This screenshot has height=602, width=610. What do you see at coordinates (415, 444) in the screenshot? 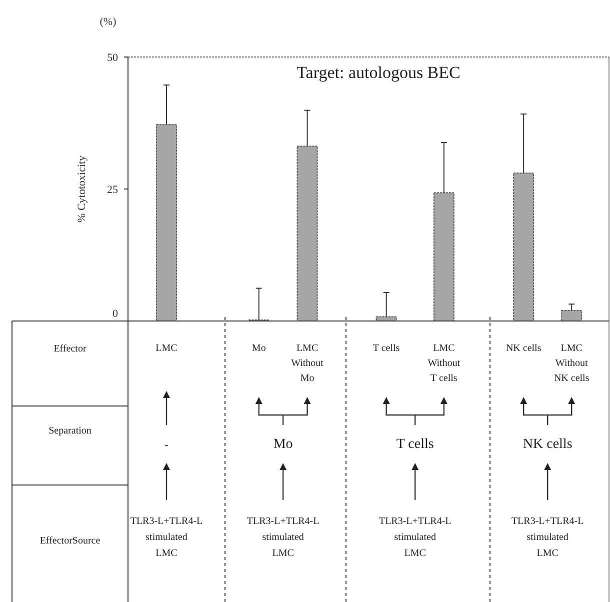
I see `text: T cells` at bounding box center [415, 444].